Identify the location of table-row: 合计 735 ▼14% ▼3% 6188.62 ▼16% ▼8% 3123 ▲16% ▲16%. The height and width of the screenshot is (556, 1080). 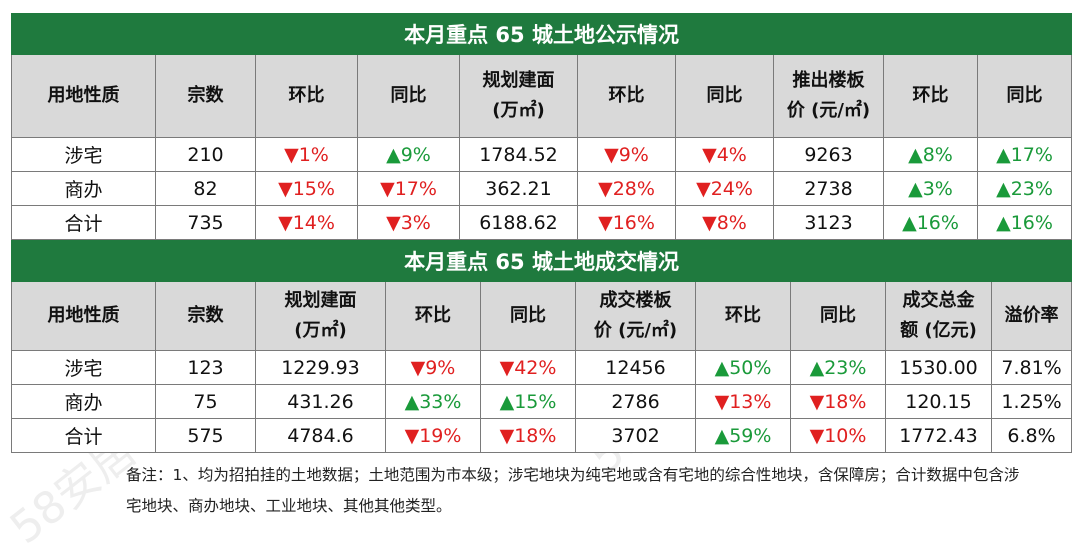
(542, 222).